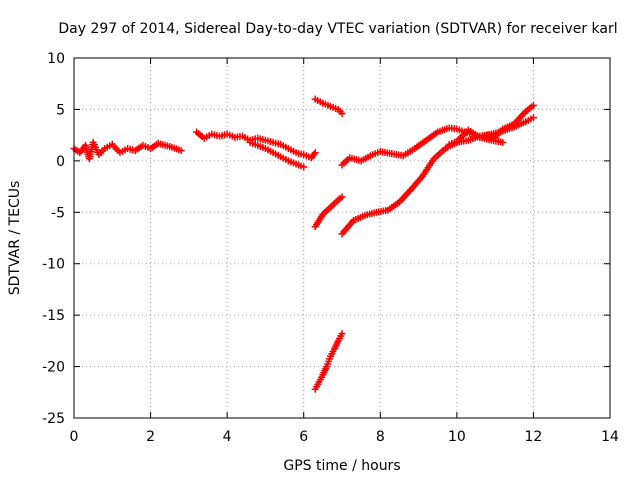  What do you see at coordinates (53, 368) in the screenshot?
I see `y-tick-label: -20` at bounding box center [53, 368].